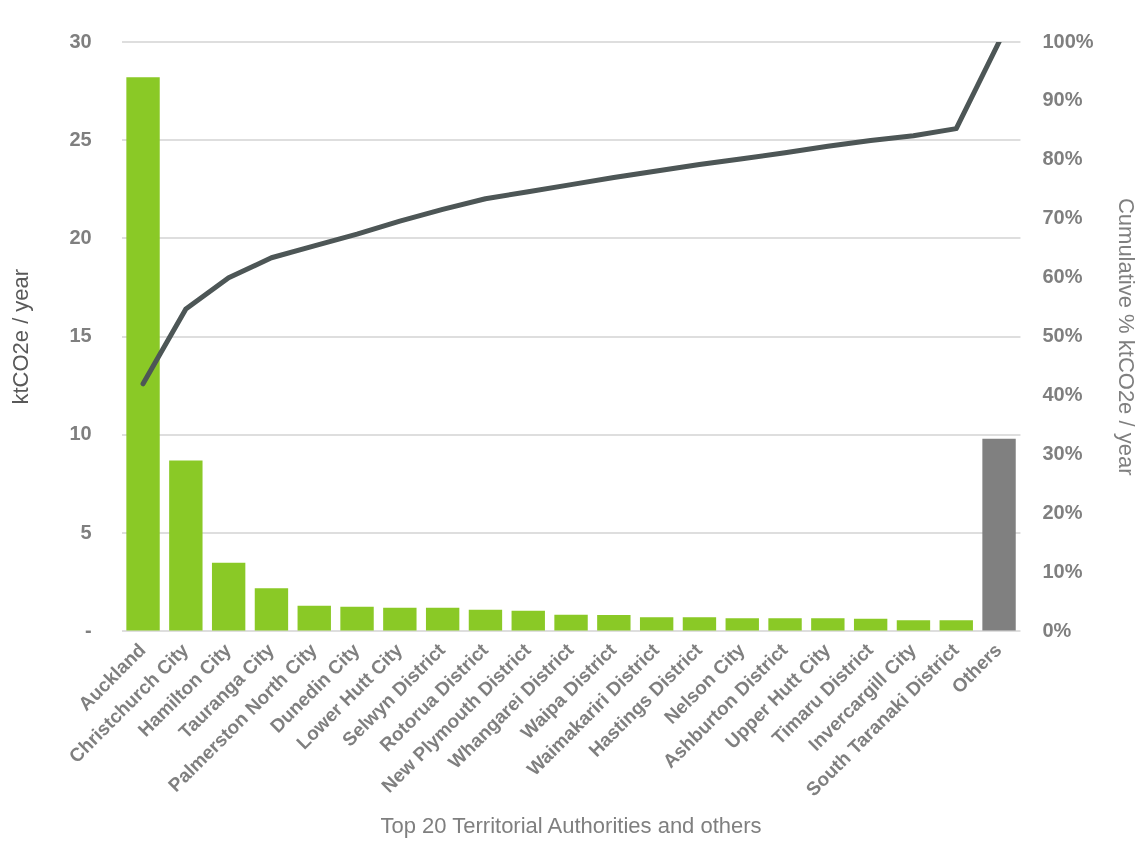 This screenshot has height=854, width=1147. Describe the element at coordinates (1062, 335) in the screenshot. I see `y2-tick-label: 50%` at that location.